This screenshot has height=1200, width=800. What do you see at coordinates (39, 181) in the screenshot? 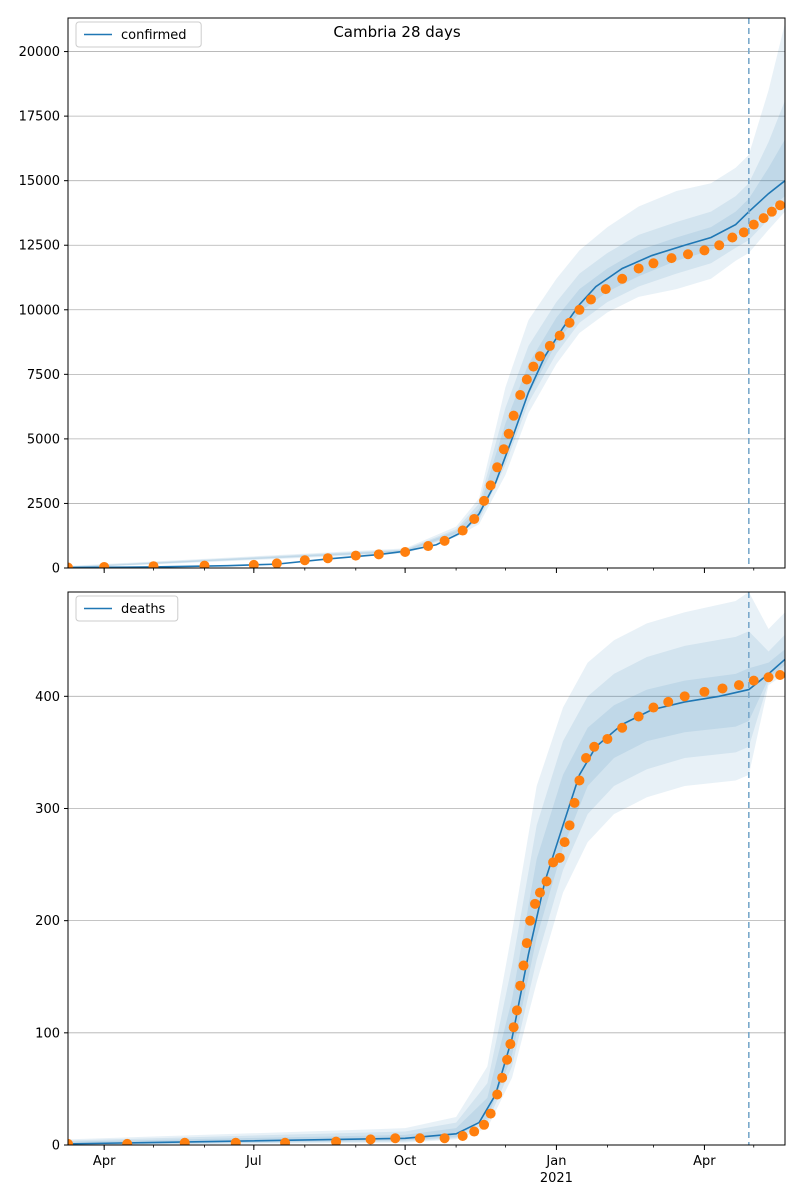
I see `y-tick-label: 15000` at bounding box center [39, 181].